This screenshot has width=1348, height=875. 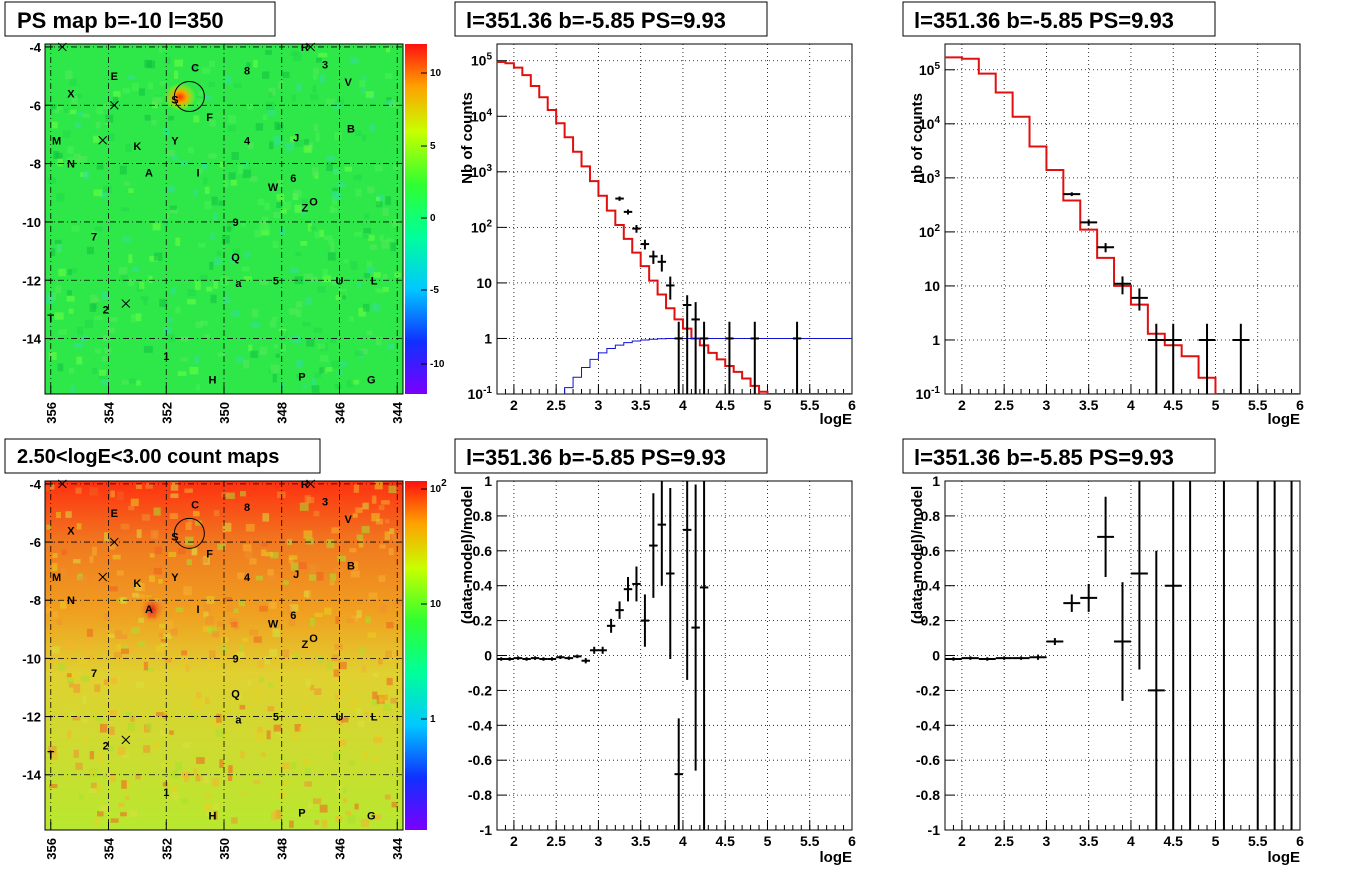 What do you see at coordinates (31, 658) in the screenshot?
I see `map-ytick-label: -10` at bounding box center [31, 658].